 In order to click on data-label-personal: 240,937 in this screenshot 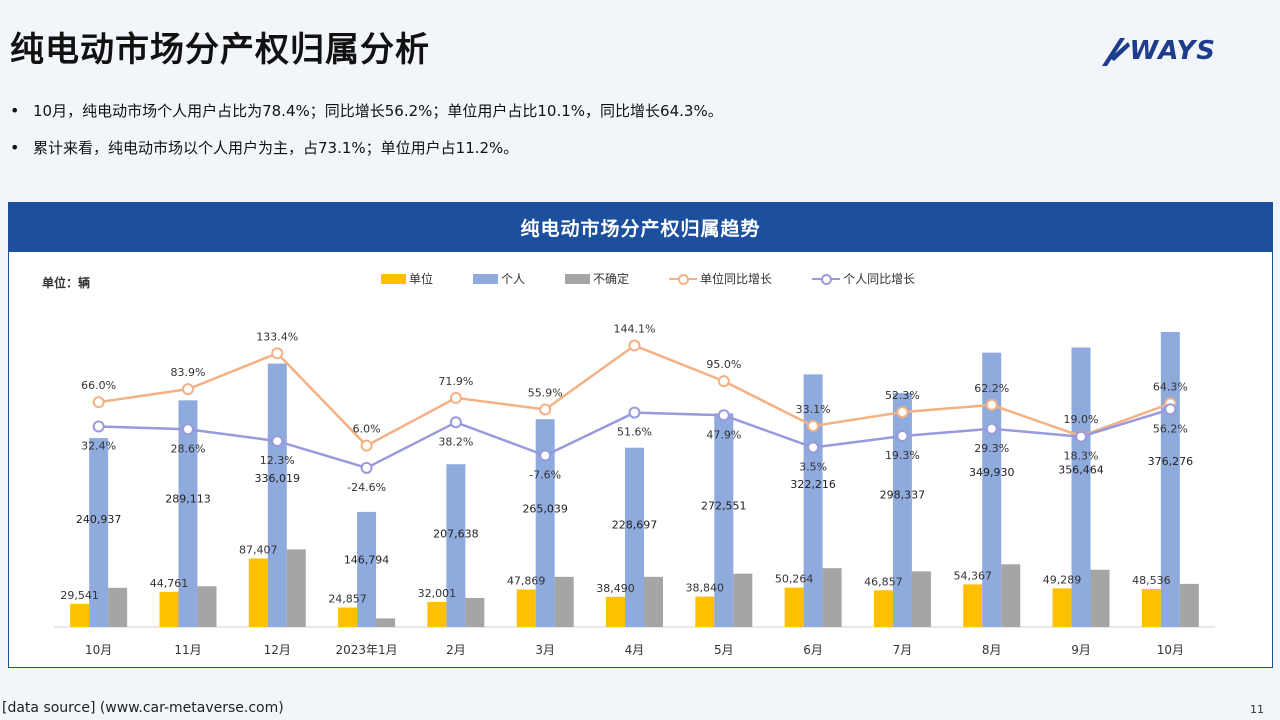, I will do `click(99, 519)`.